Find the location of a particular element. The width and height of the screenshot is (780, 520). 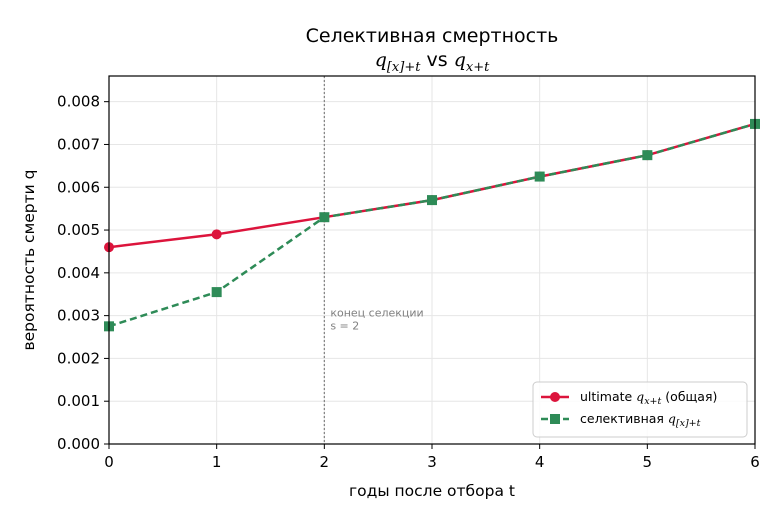

x-tick-label: 6 is located at coordinates (755, 462).